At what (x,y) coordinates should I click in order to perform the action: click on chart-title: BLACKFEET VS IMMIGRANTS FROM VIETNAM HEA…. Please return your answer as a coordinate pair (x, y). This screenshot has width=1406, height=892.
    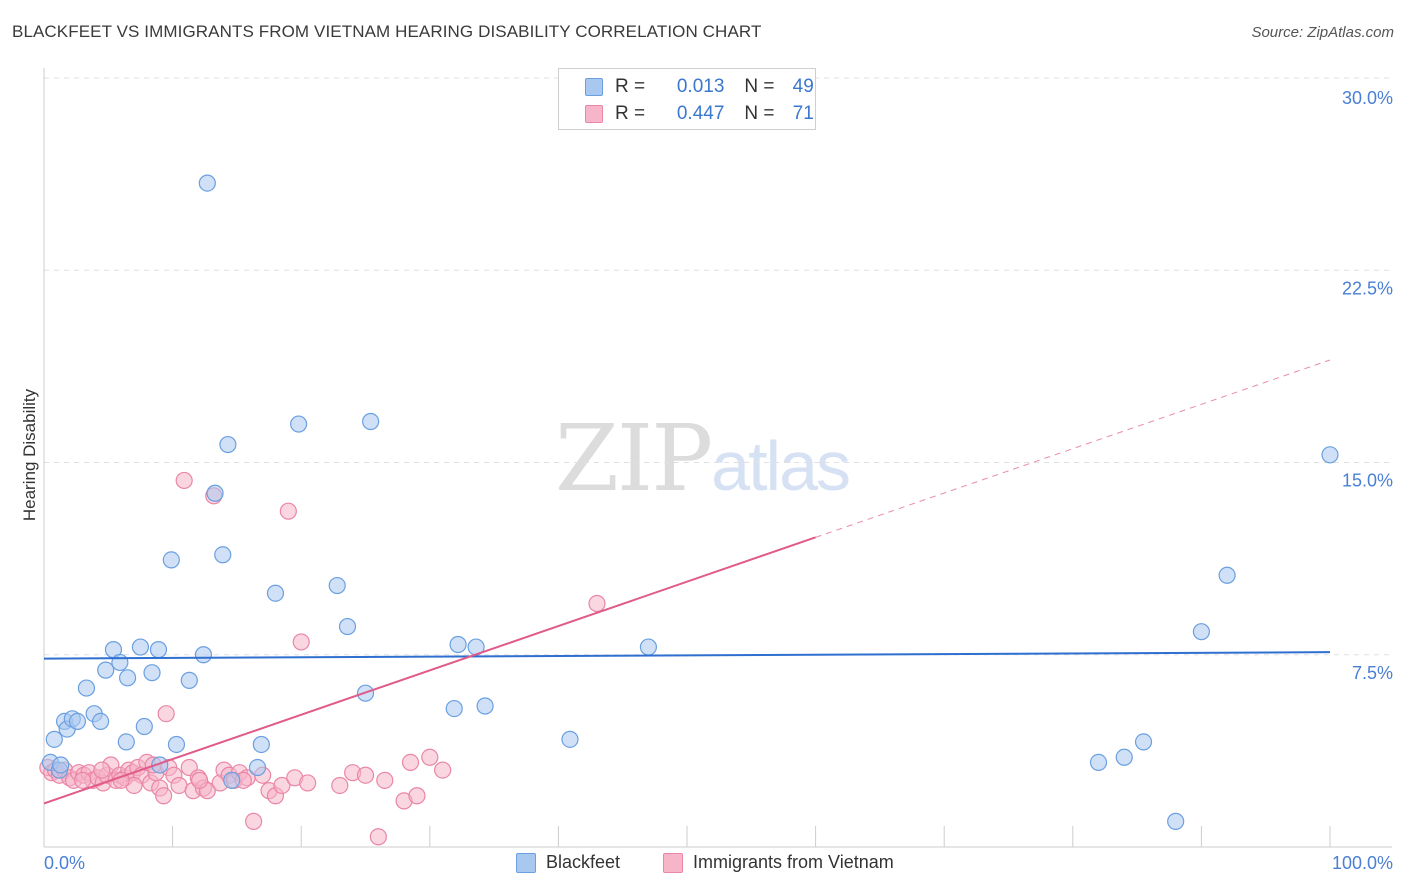
    Looking at the image, I should click on (387, 31).